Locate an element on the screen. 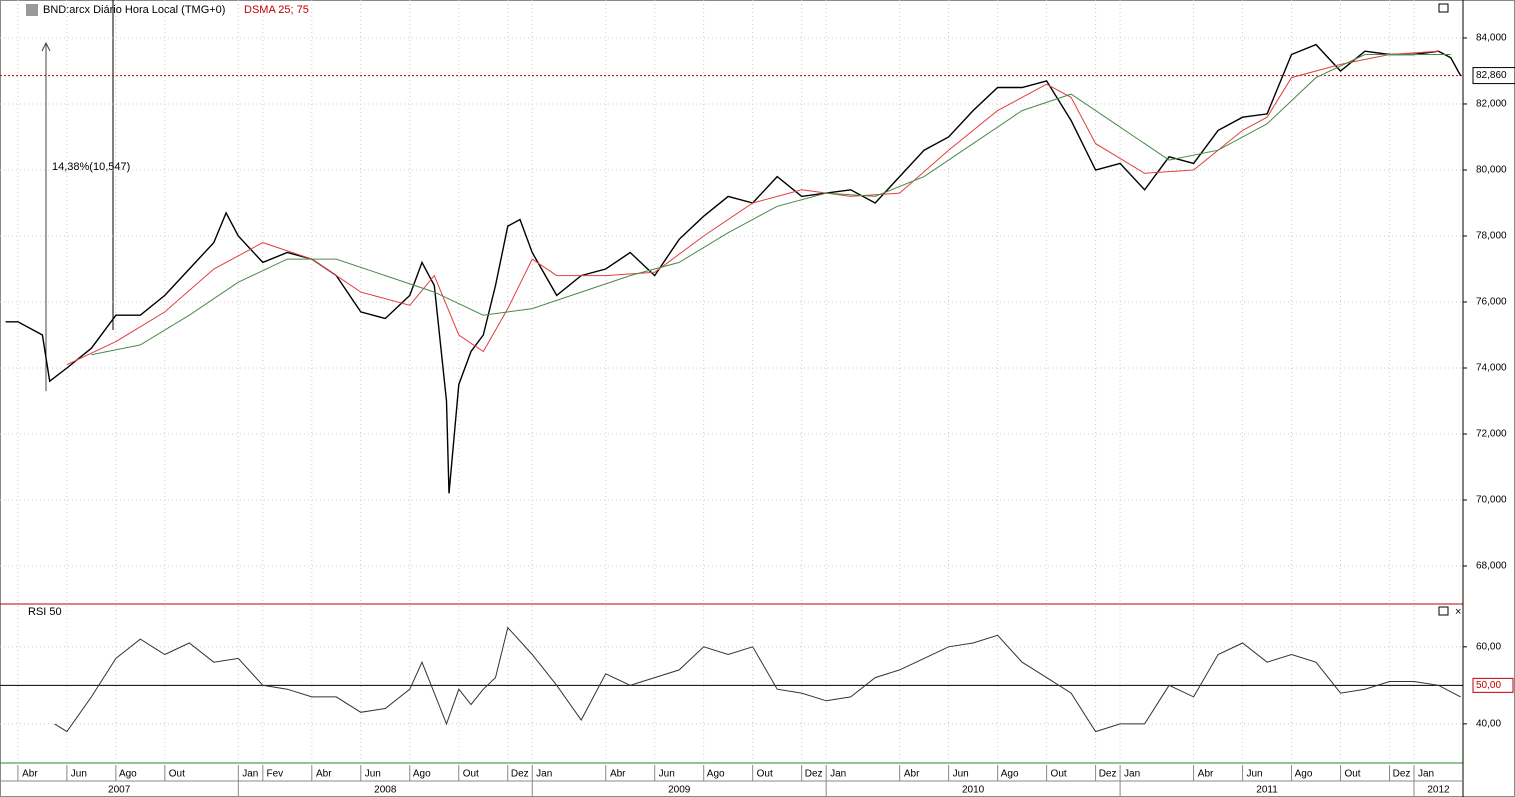 The height and width of the screenshot is (797, 1515). last-price-box is located at coordinates (1493, 76).